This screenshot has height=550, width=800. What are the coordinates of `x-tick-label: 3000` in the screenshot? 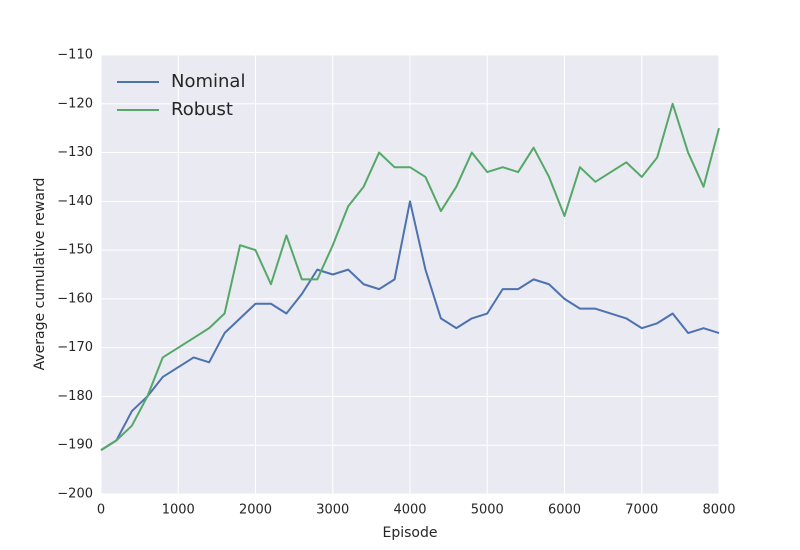 It's located at (332, 510).